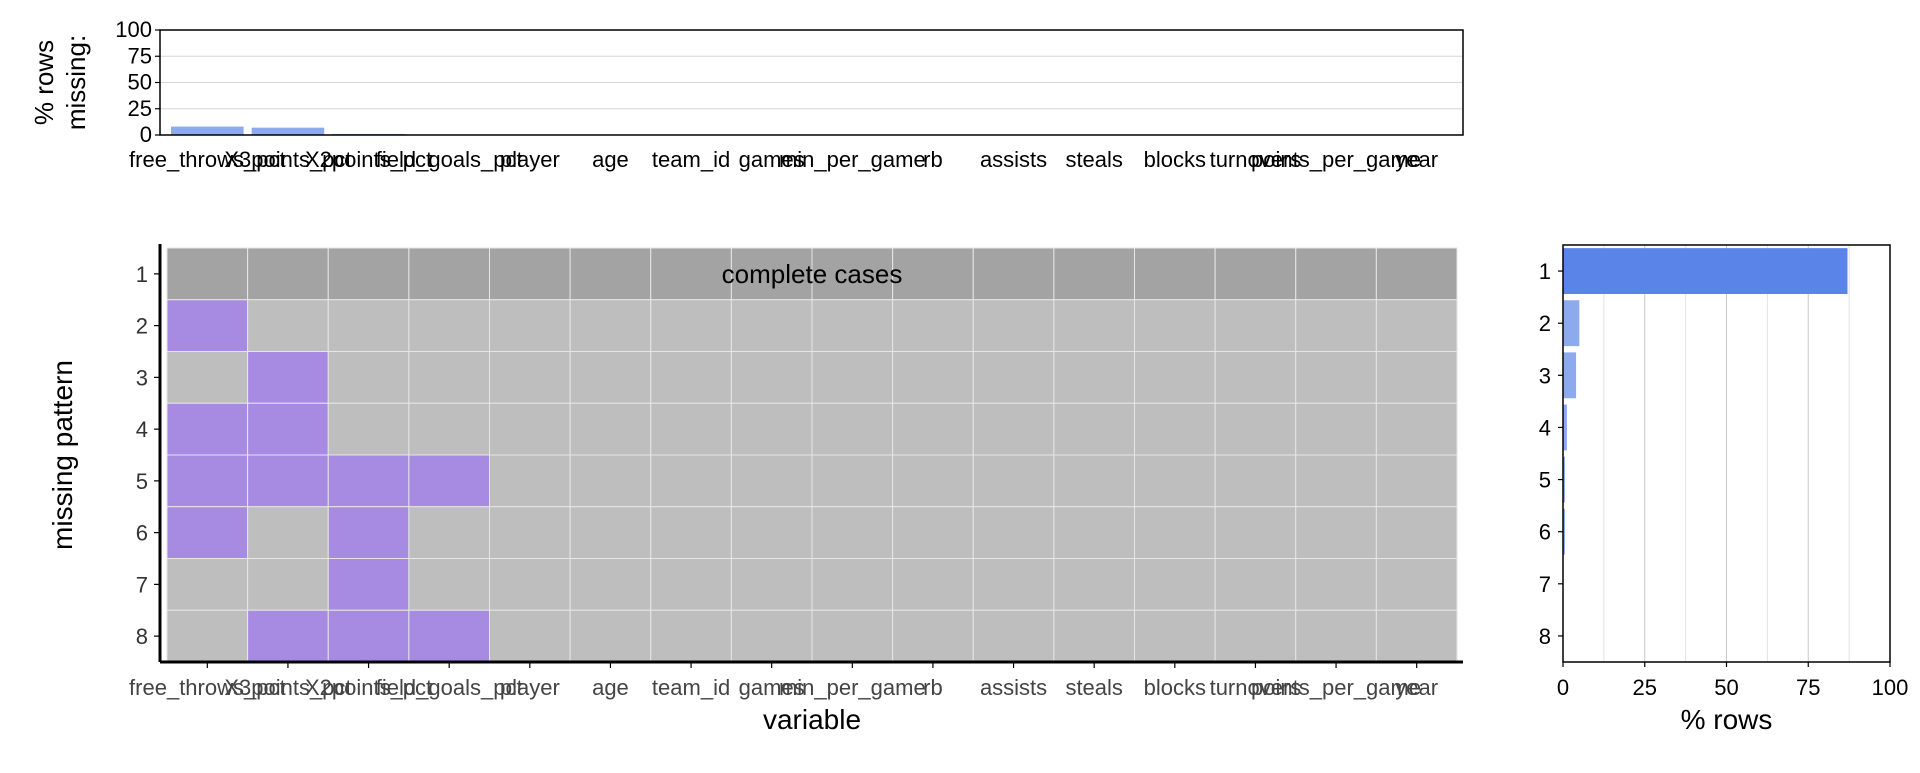 This screenshot has height=773, width=1920. I want to click on heatmap-x-tick-label: assists, so click(1013, 687).